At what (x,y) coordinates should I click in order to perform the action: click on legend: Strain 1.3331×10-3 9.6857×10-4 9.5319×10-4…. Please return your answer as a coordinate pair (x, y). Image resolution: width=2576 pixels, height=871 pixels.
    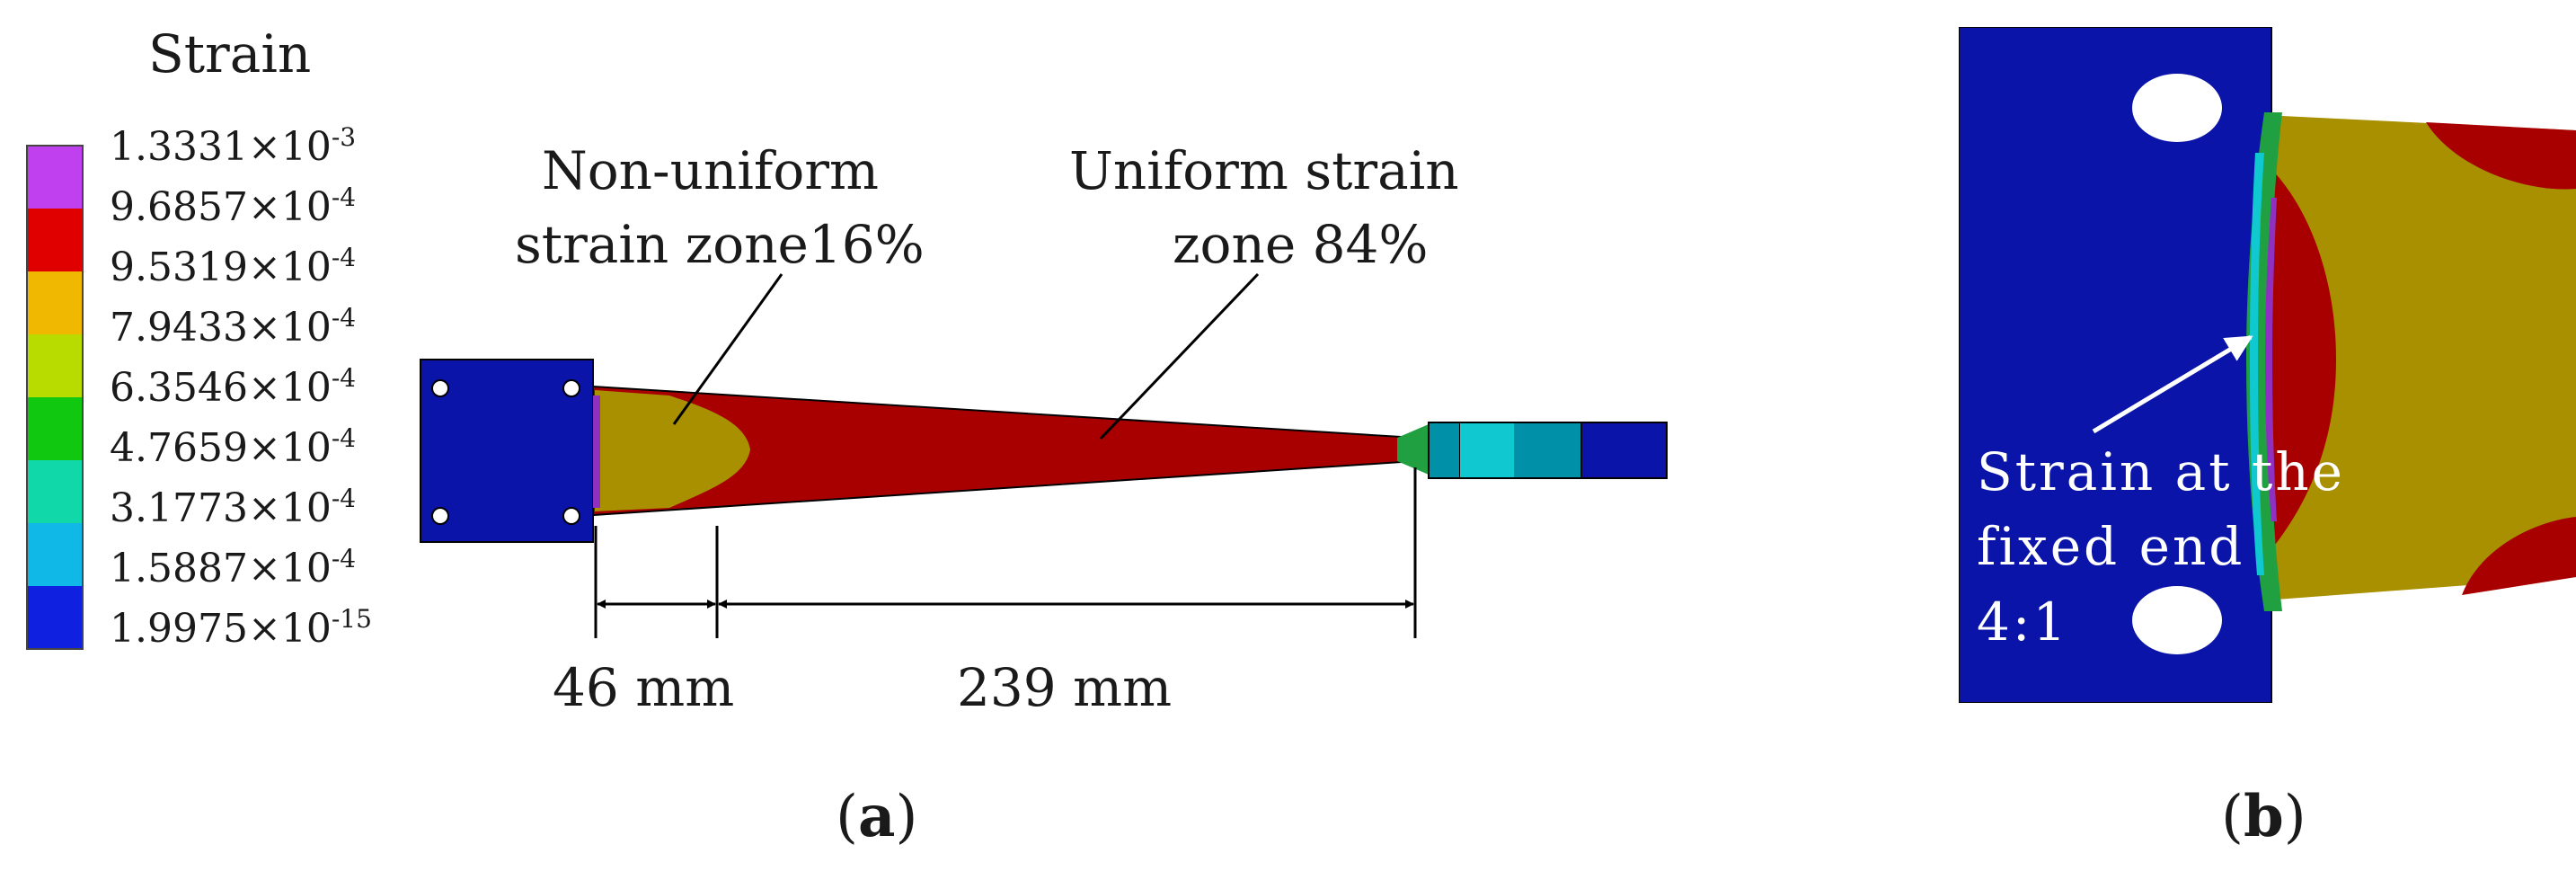
    Looking at the image, I should click on (199, 337).